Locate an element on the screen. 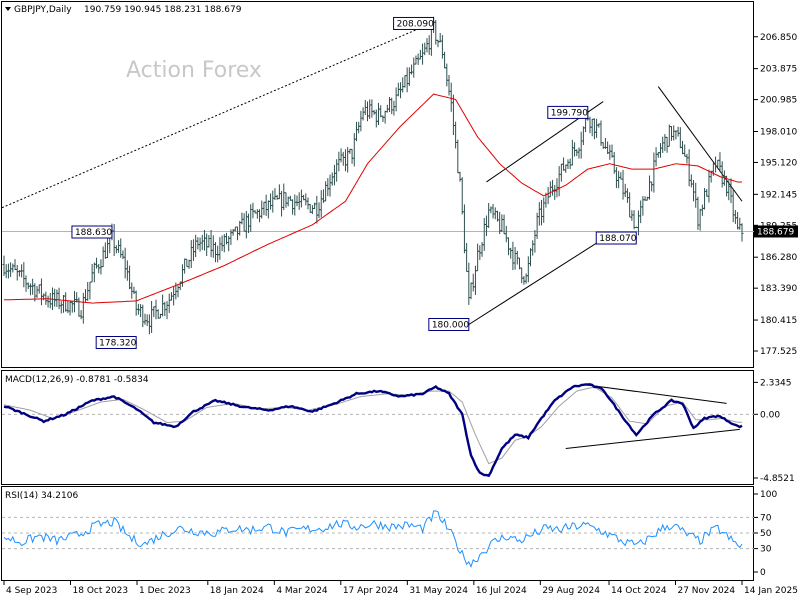 The width and height of the screenshot is (800, 600). current-price-box is located at coordinates (776, 231).